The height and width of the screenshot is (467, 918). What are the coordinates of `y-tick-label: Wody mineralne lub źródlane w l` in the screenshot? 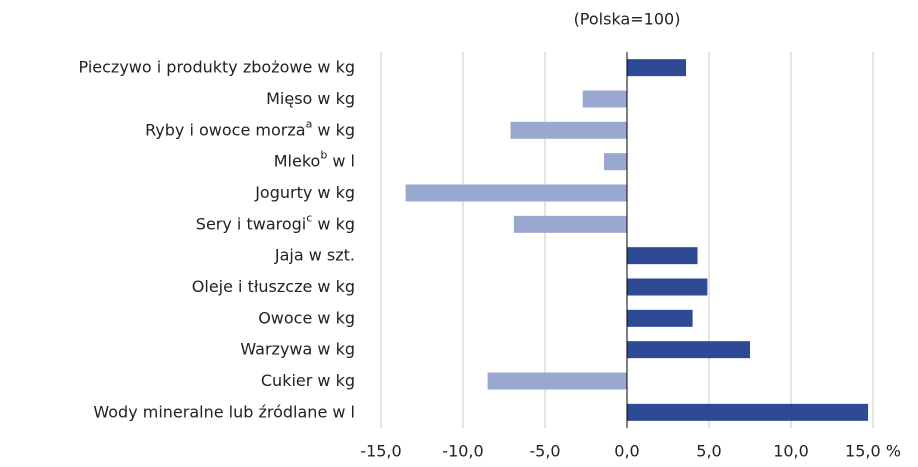 It's located at (224, 411).